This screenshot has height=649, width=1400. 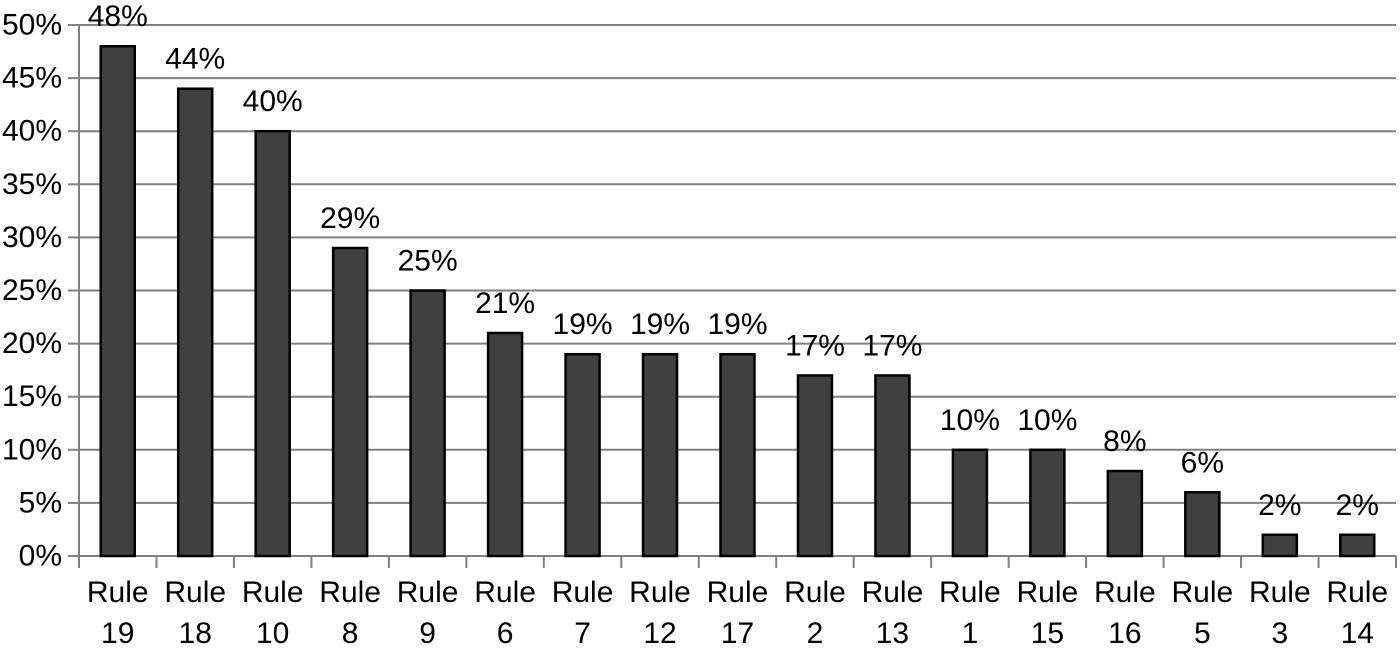 What do you see at coordinates (738, 612) in the screenshot?
I see `x-category-label: Rule 17` at bounding box center [738, 612].